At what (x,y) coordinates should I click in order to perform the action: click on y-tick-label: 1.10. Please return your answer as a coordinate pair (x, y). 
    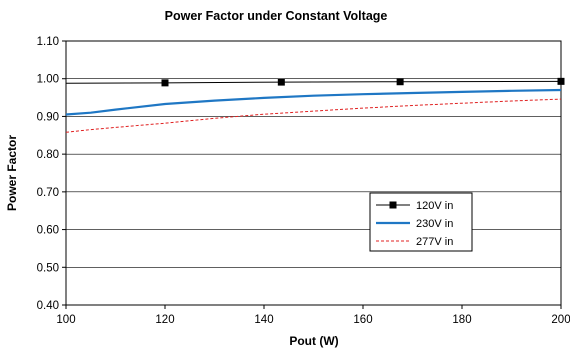
    Looking at the image, I should click on (48, 42).